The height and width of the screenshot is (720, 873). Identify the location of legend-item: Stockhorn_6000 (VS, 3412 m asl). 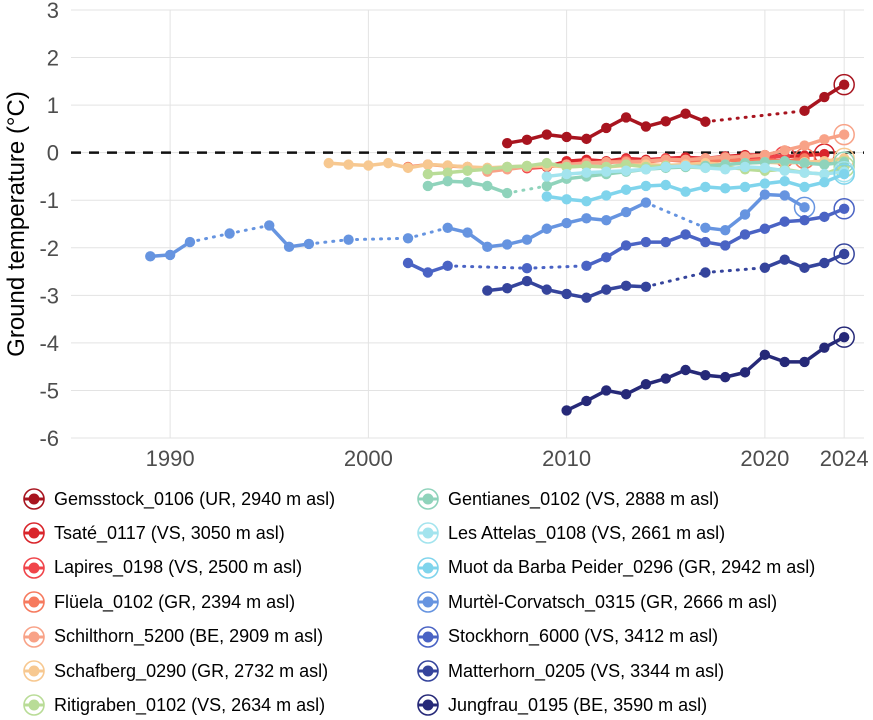
(567, 637).